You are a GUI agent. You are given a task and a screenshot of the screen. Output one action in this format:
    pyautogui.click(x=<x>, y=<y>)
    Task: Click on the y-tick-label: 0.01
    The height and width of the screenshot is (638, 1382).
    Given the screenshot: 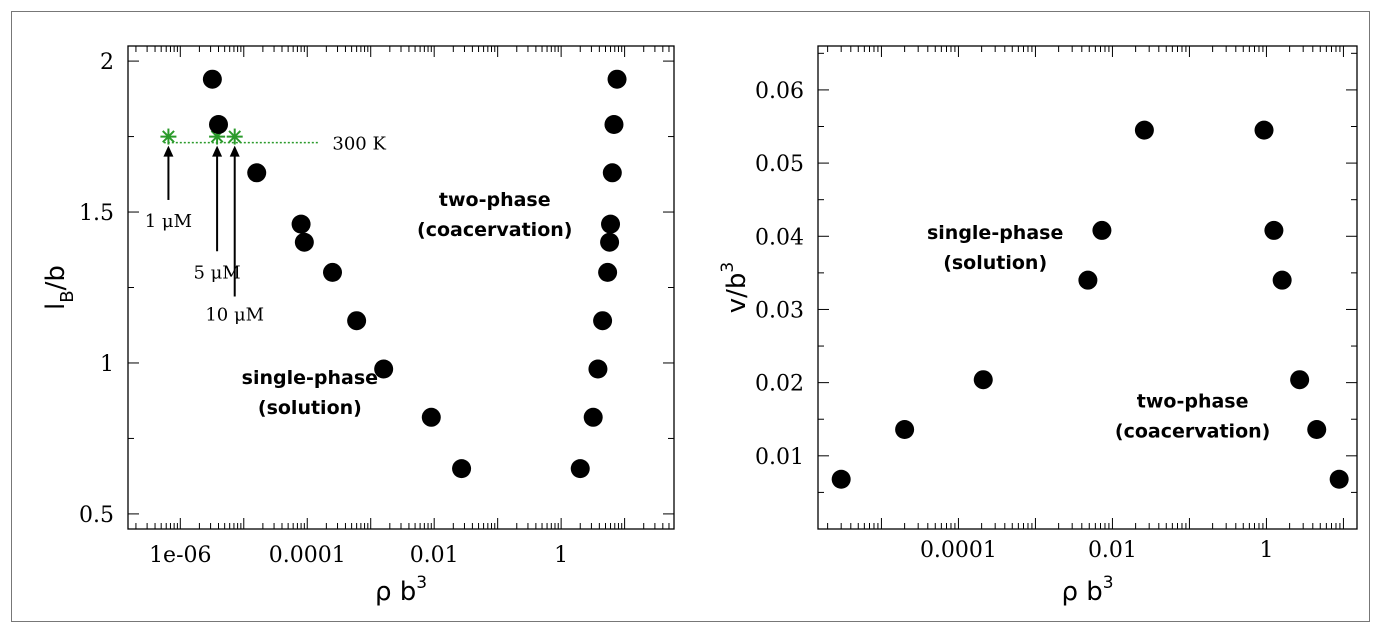 What is the action you would take?
    pyautogui.click(x=779, y=457)
    